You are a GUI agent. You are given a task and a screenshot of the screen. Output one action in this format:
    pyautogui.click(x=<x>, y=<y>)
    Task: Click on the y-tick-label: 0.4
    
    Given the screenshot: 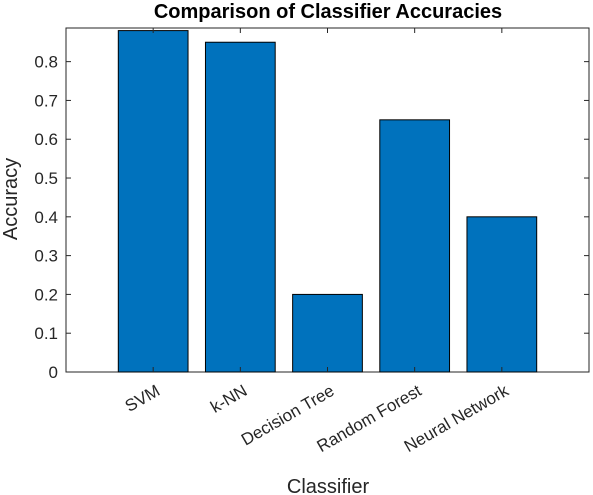 What is the action you would take?
    pyautogui.click(x=46, y=217)
    